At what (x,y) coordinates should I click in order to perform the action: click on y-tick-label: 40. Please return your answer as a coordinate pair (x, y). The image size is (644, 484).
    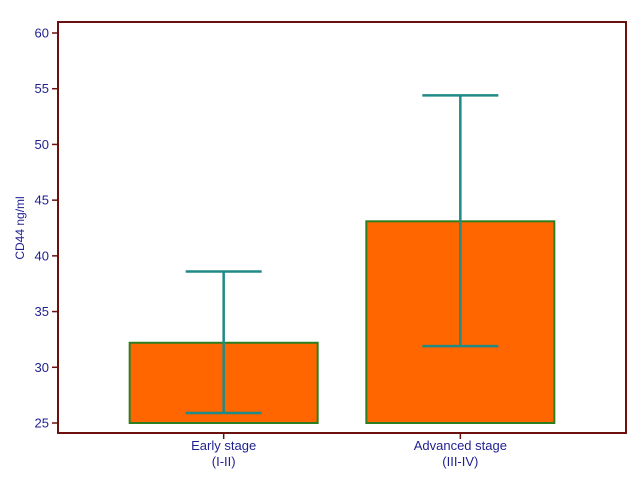
    Looking at the image, I should click on (42, 255).